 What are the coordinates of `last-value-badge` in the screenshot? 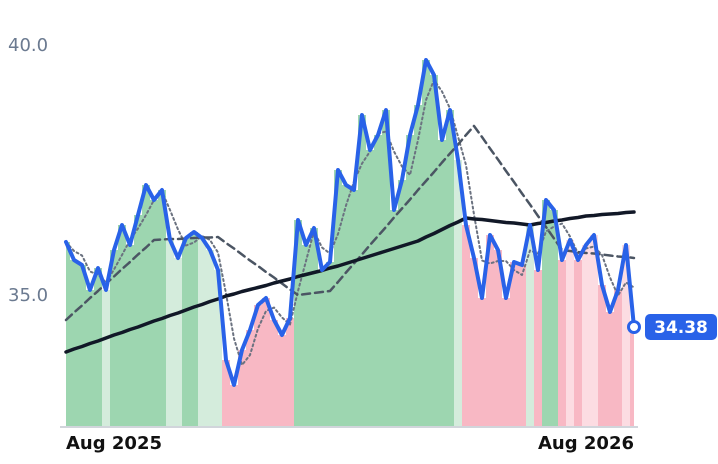 It's located at (681, 327).